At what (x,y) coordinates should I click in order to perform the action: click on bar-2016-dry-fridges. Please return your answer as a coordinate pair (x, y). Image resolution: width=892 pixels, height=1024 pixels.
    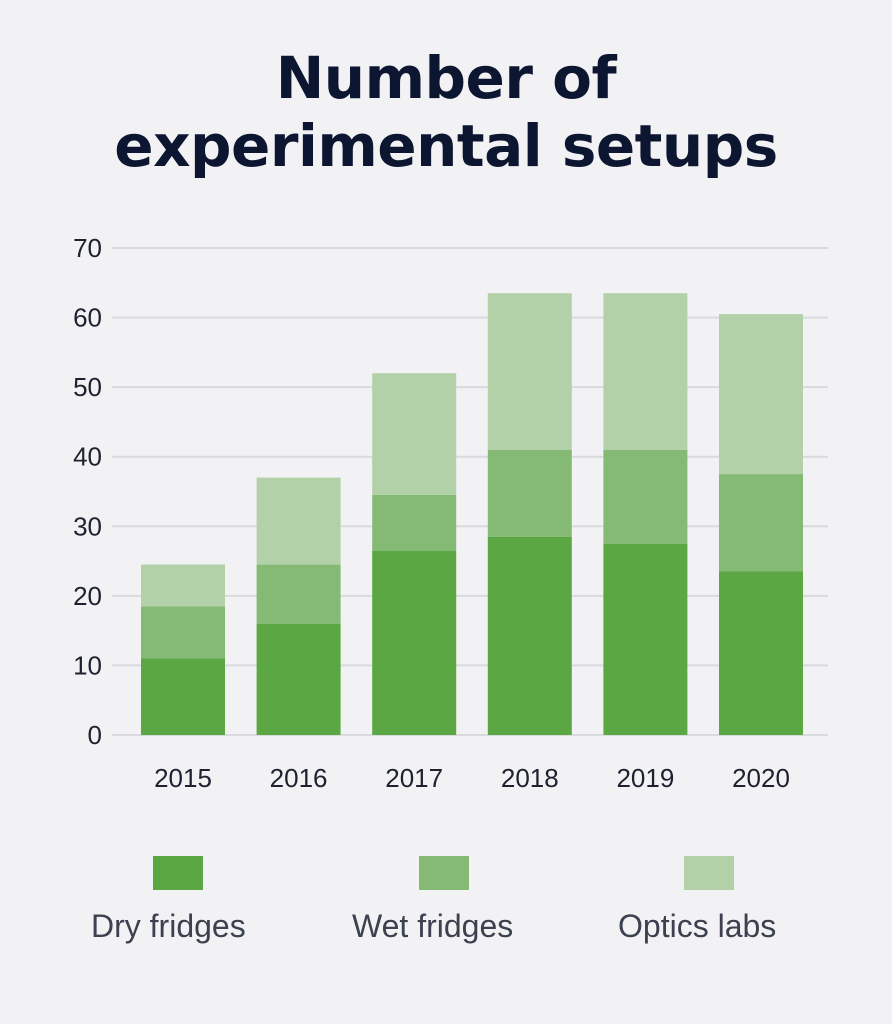
    Looking at the image, I should click on (298, 679).